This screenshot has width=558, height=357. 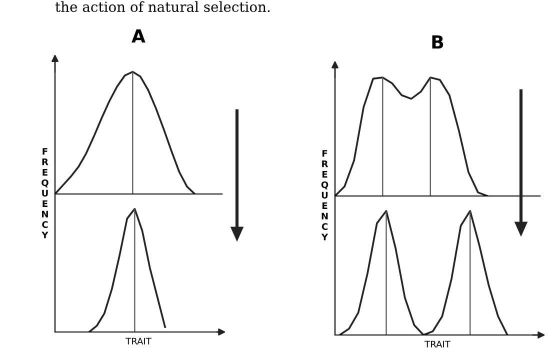 I want to click on chart-title: A, so click(x=139, y=36).